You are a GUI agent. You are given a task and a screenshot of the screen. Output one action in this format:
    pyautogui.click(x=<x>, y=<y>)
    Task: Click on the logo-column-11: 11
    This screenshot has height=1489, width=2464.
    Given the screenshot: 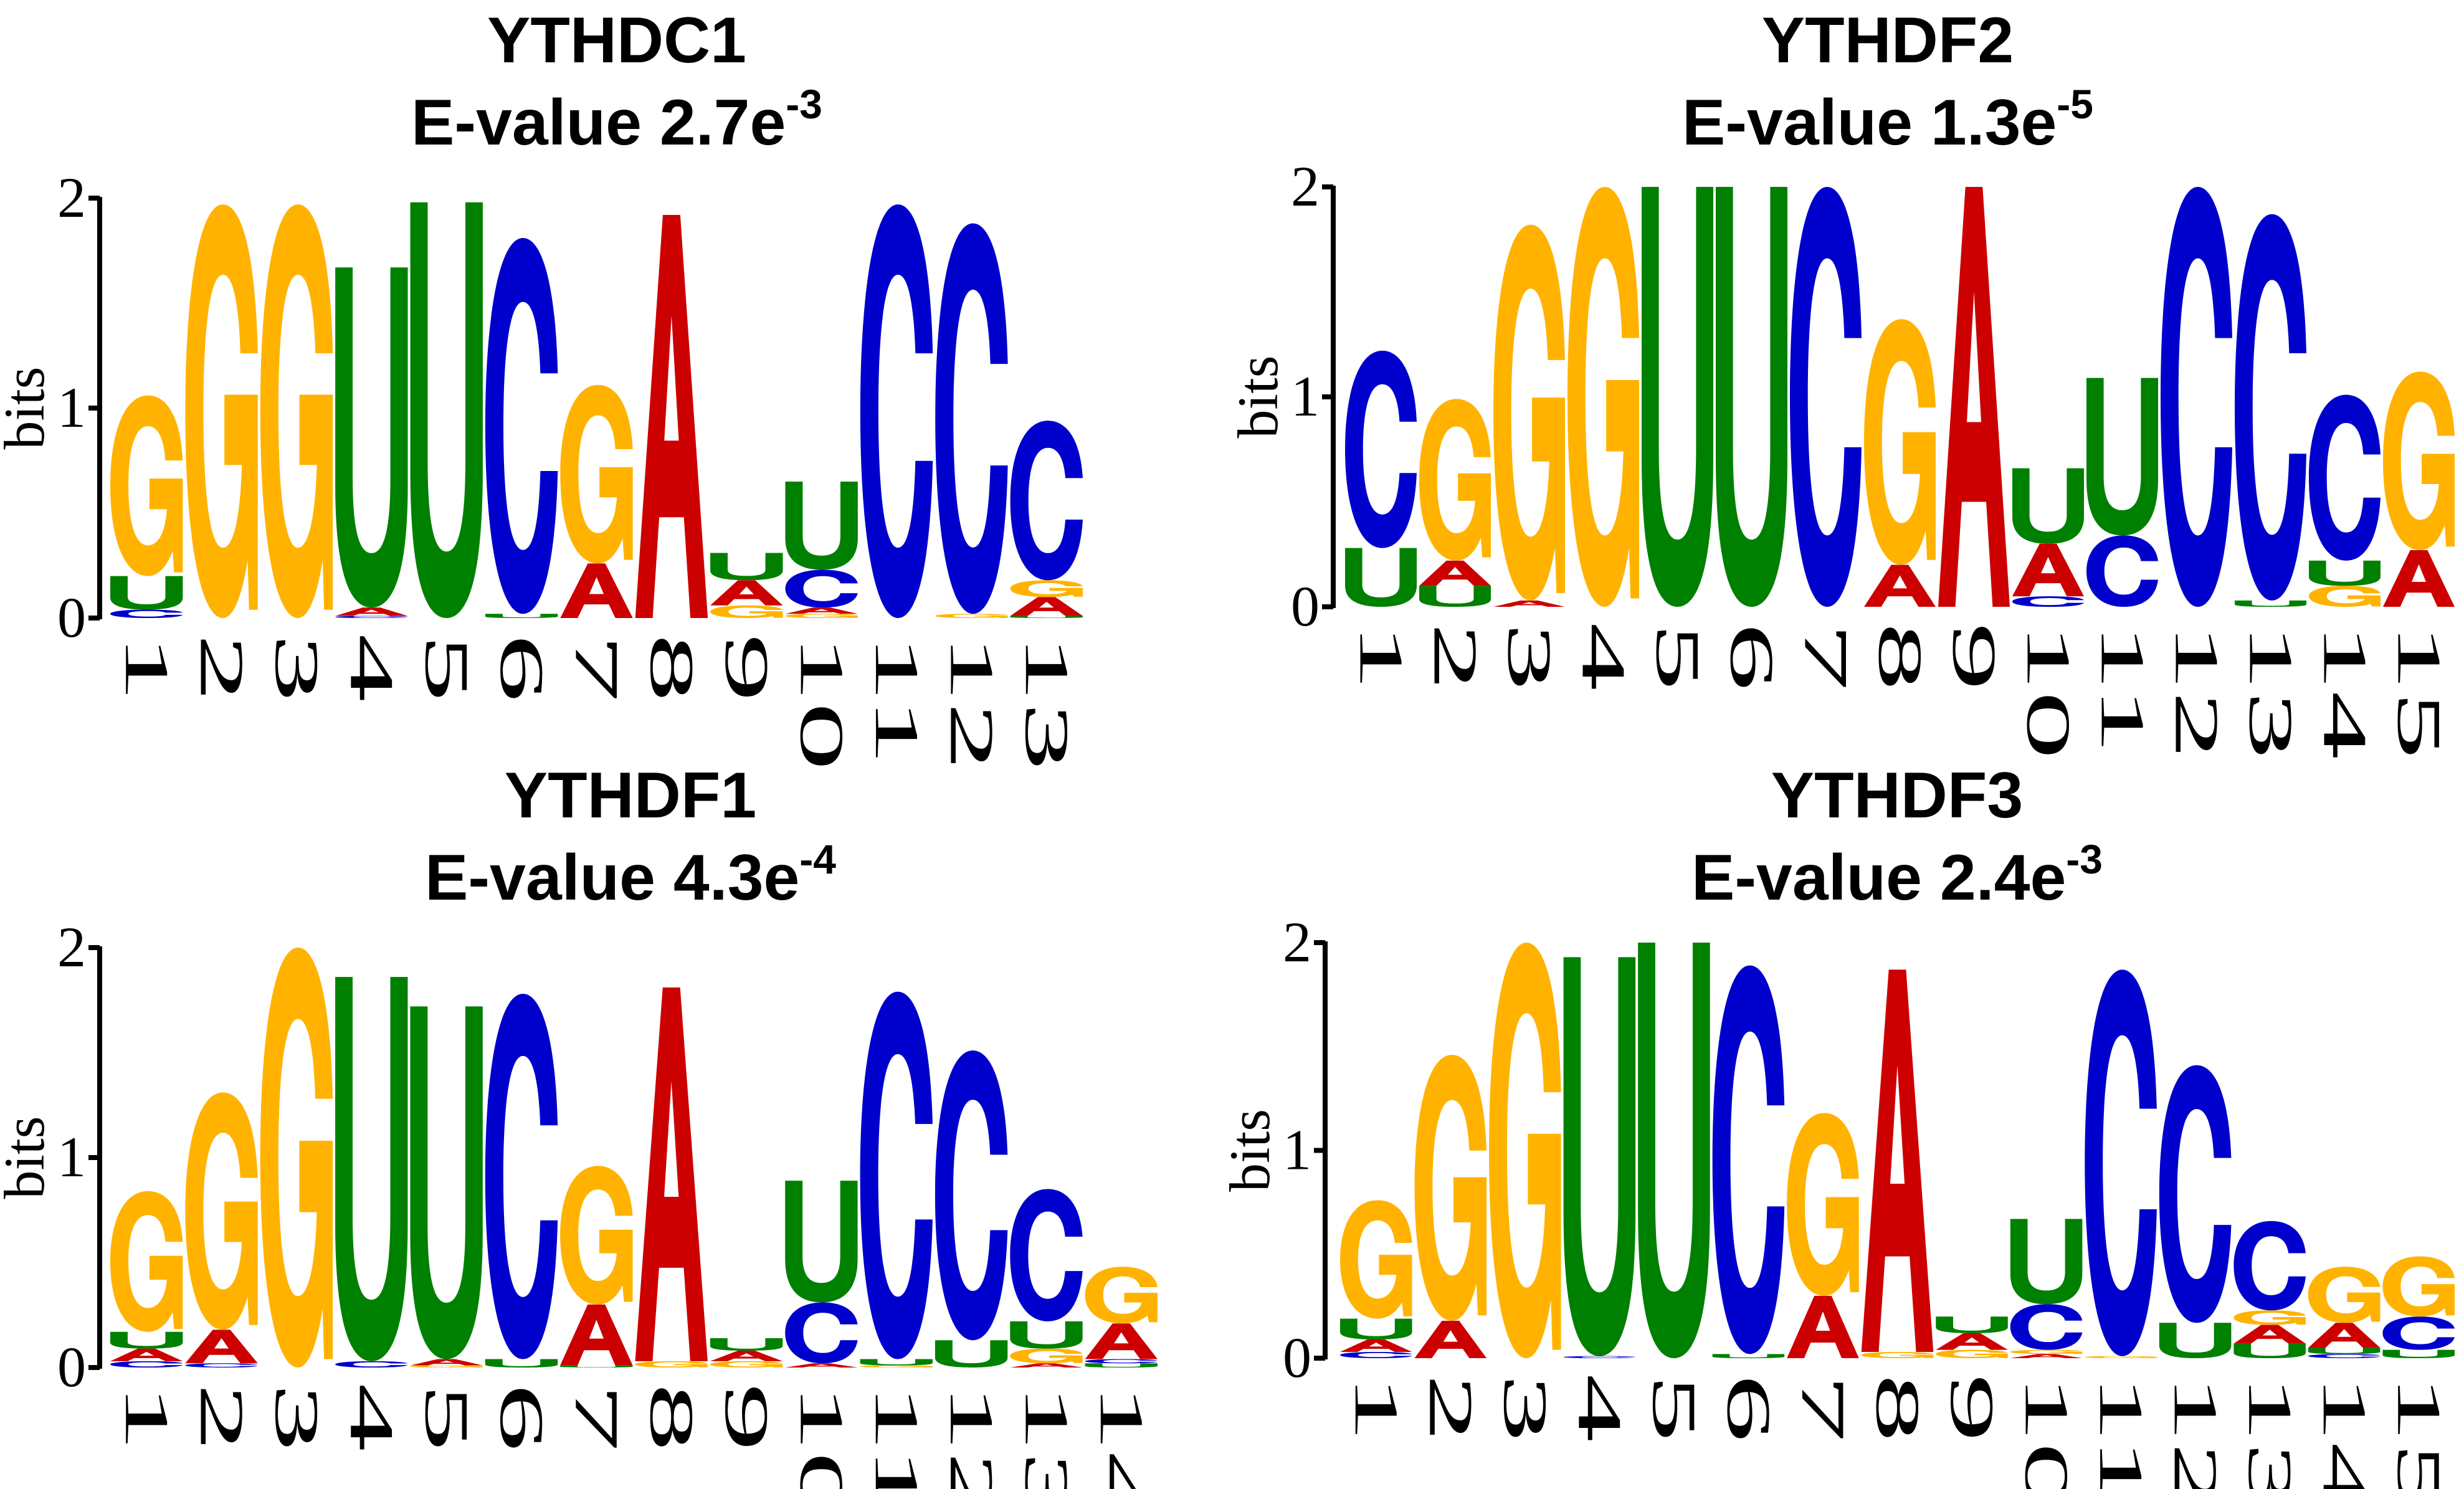 What is the action you would take?
    pyautogui.click(x=2121, y=1229)
    